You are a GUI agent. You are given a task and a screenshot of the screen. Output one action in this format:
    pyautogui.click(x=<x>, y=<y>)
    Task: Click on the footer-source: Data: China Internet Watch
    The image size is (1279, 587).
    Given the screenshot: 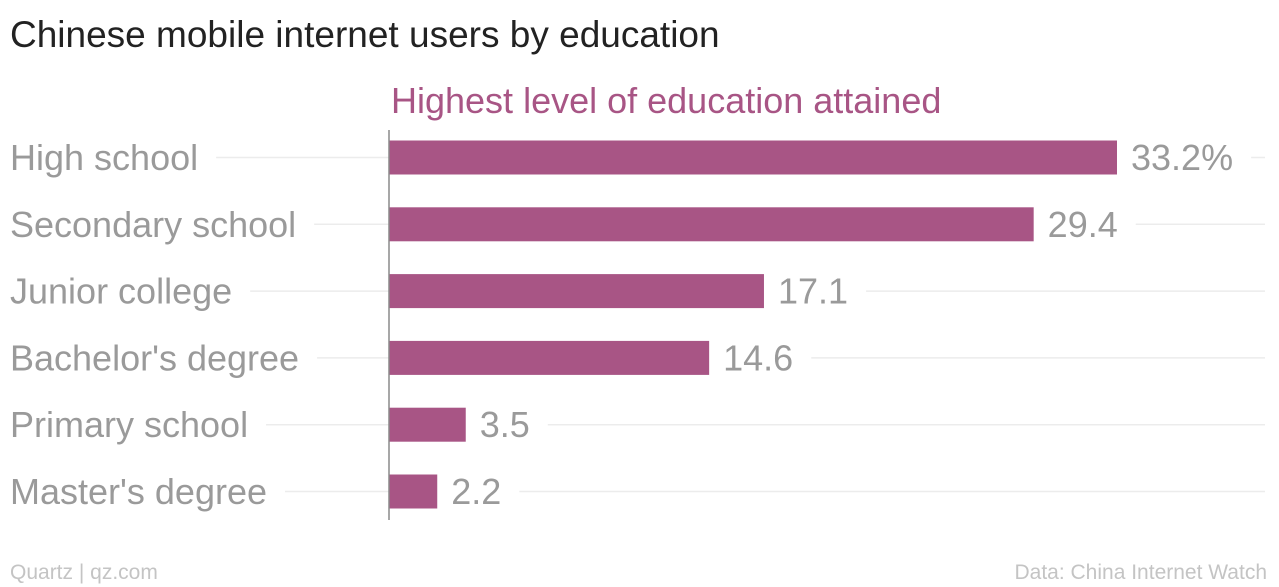 What is the action you would take?
    pyautogui.click(x=1140, y=572)
    